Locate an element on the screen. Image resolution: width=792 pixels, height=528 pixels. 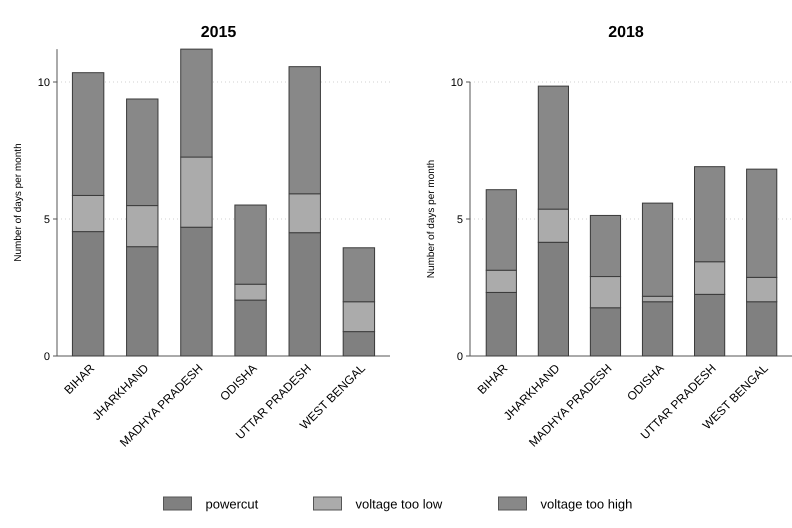
chart-title: 2018 is located at coordinates (626, 32).